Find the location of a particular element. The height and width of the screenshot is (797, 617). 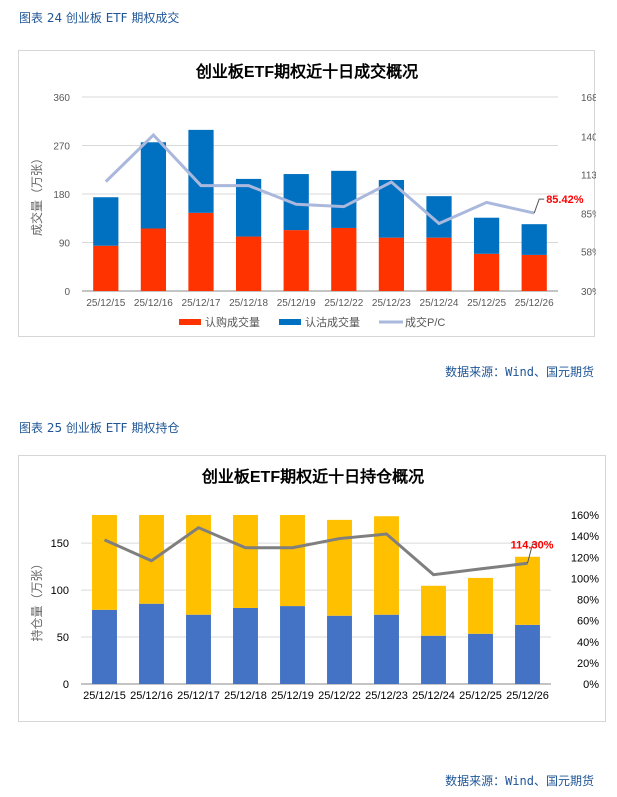

pc-annotation: 85.42% is located at coordinates (565, 200).